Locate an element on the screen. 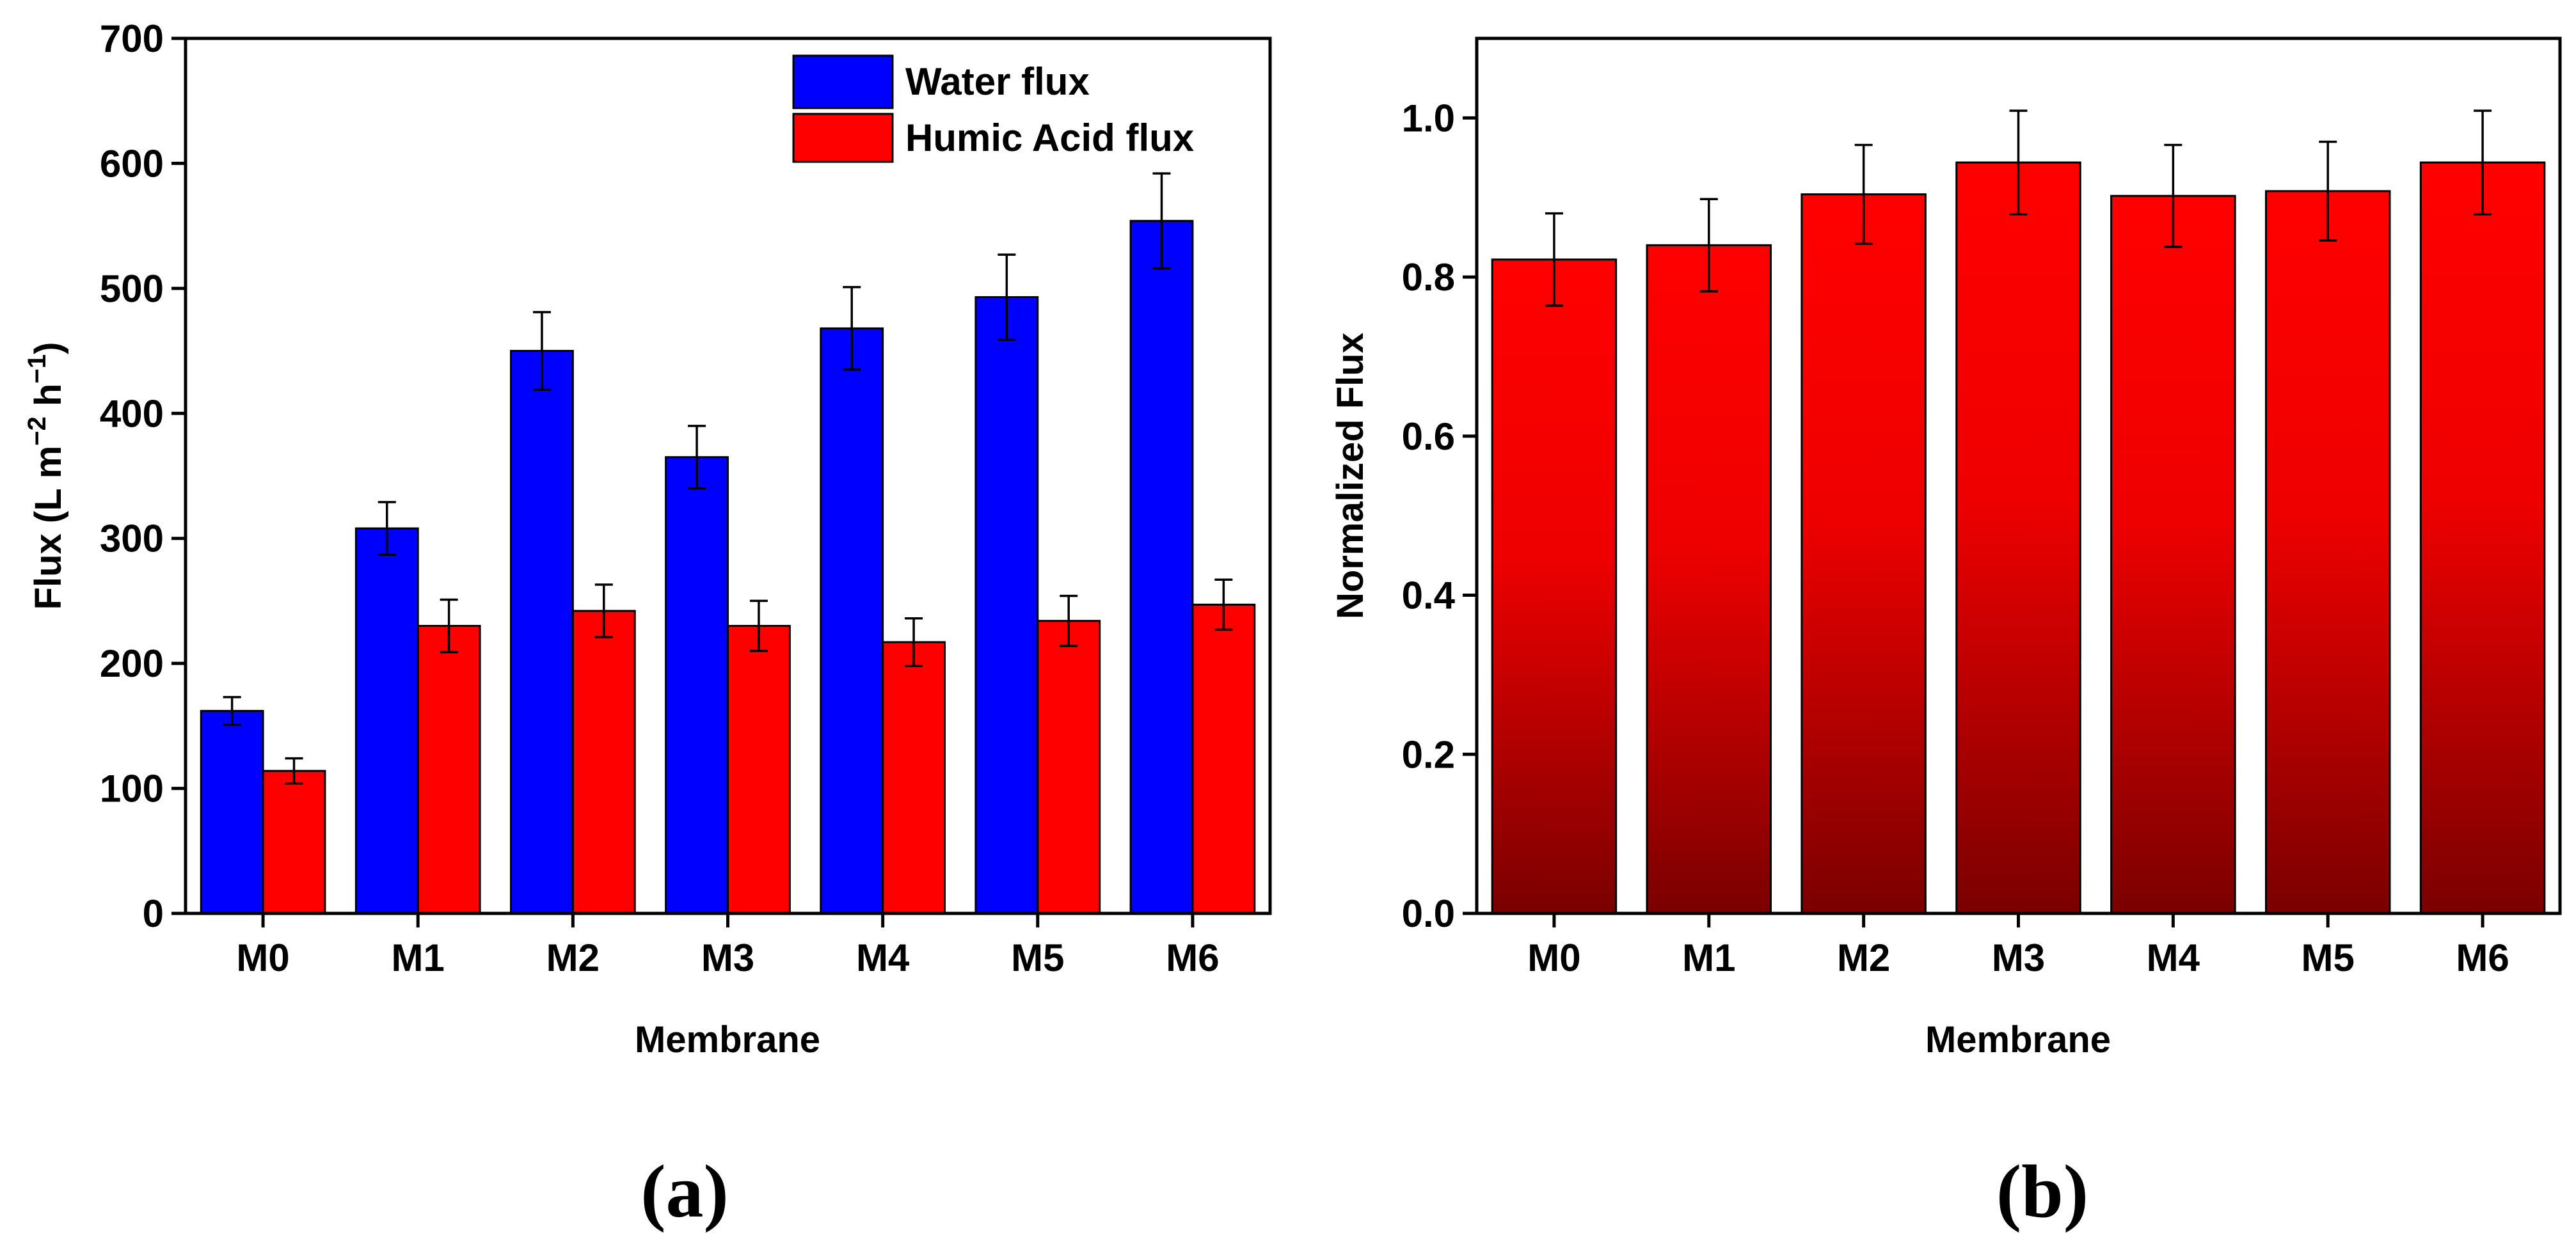 The image size is (2576, 1246). chart-b-x-axis: M0 M1 M2 M3 M4 M5 M6 is located at coordinates (2018, 946).